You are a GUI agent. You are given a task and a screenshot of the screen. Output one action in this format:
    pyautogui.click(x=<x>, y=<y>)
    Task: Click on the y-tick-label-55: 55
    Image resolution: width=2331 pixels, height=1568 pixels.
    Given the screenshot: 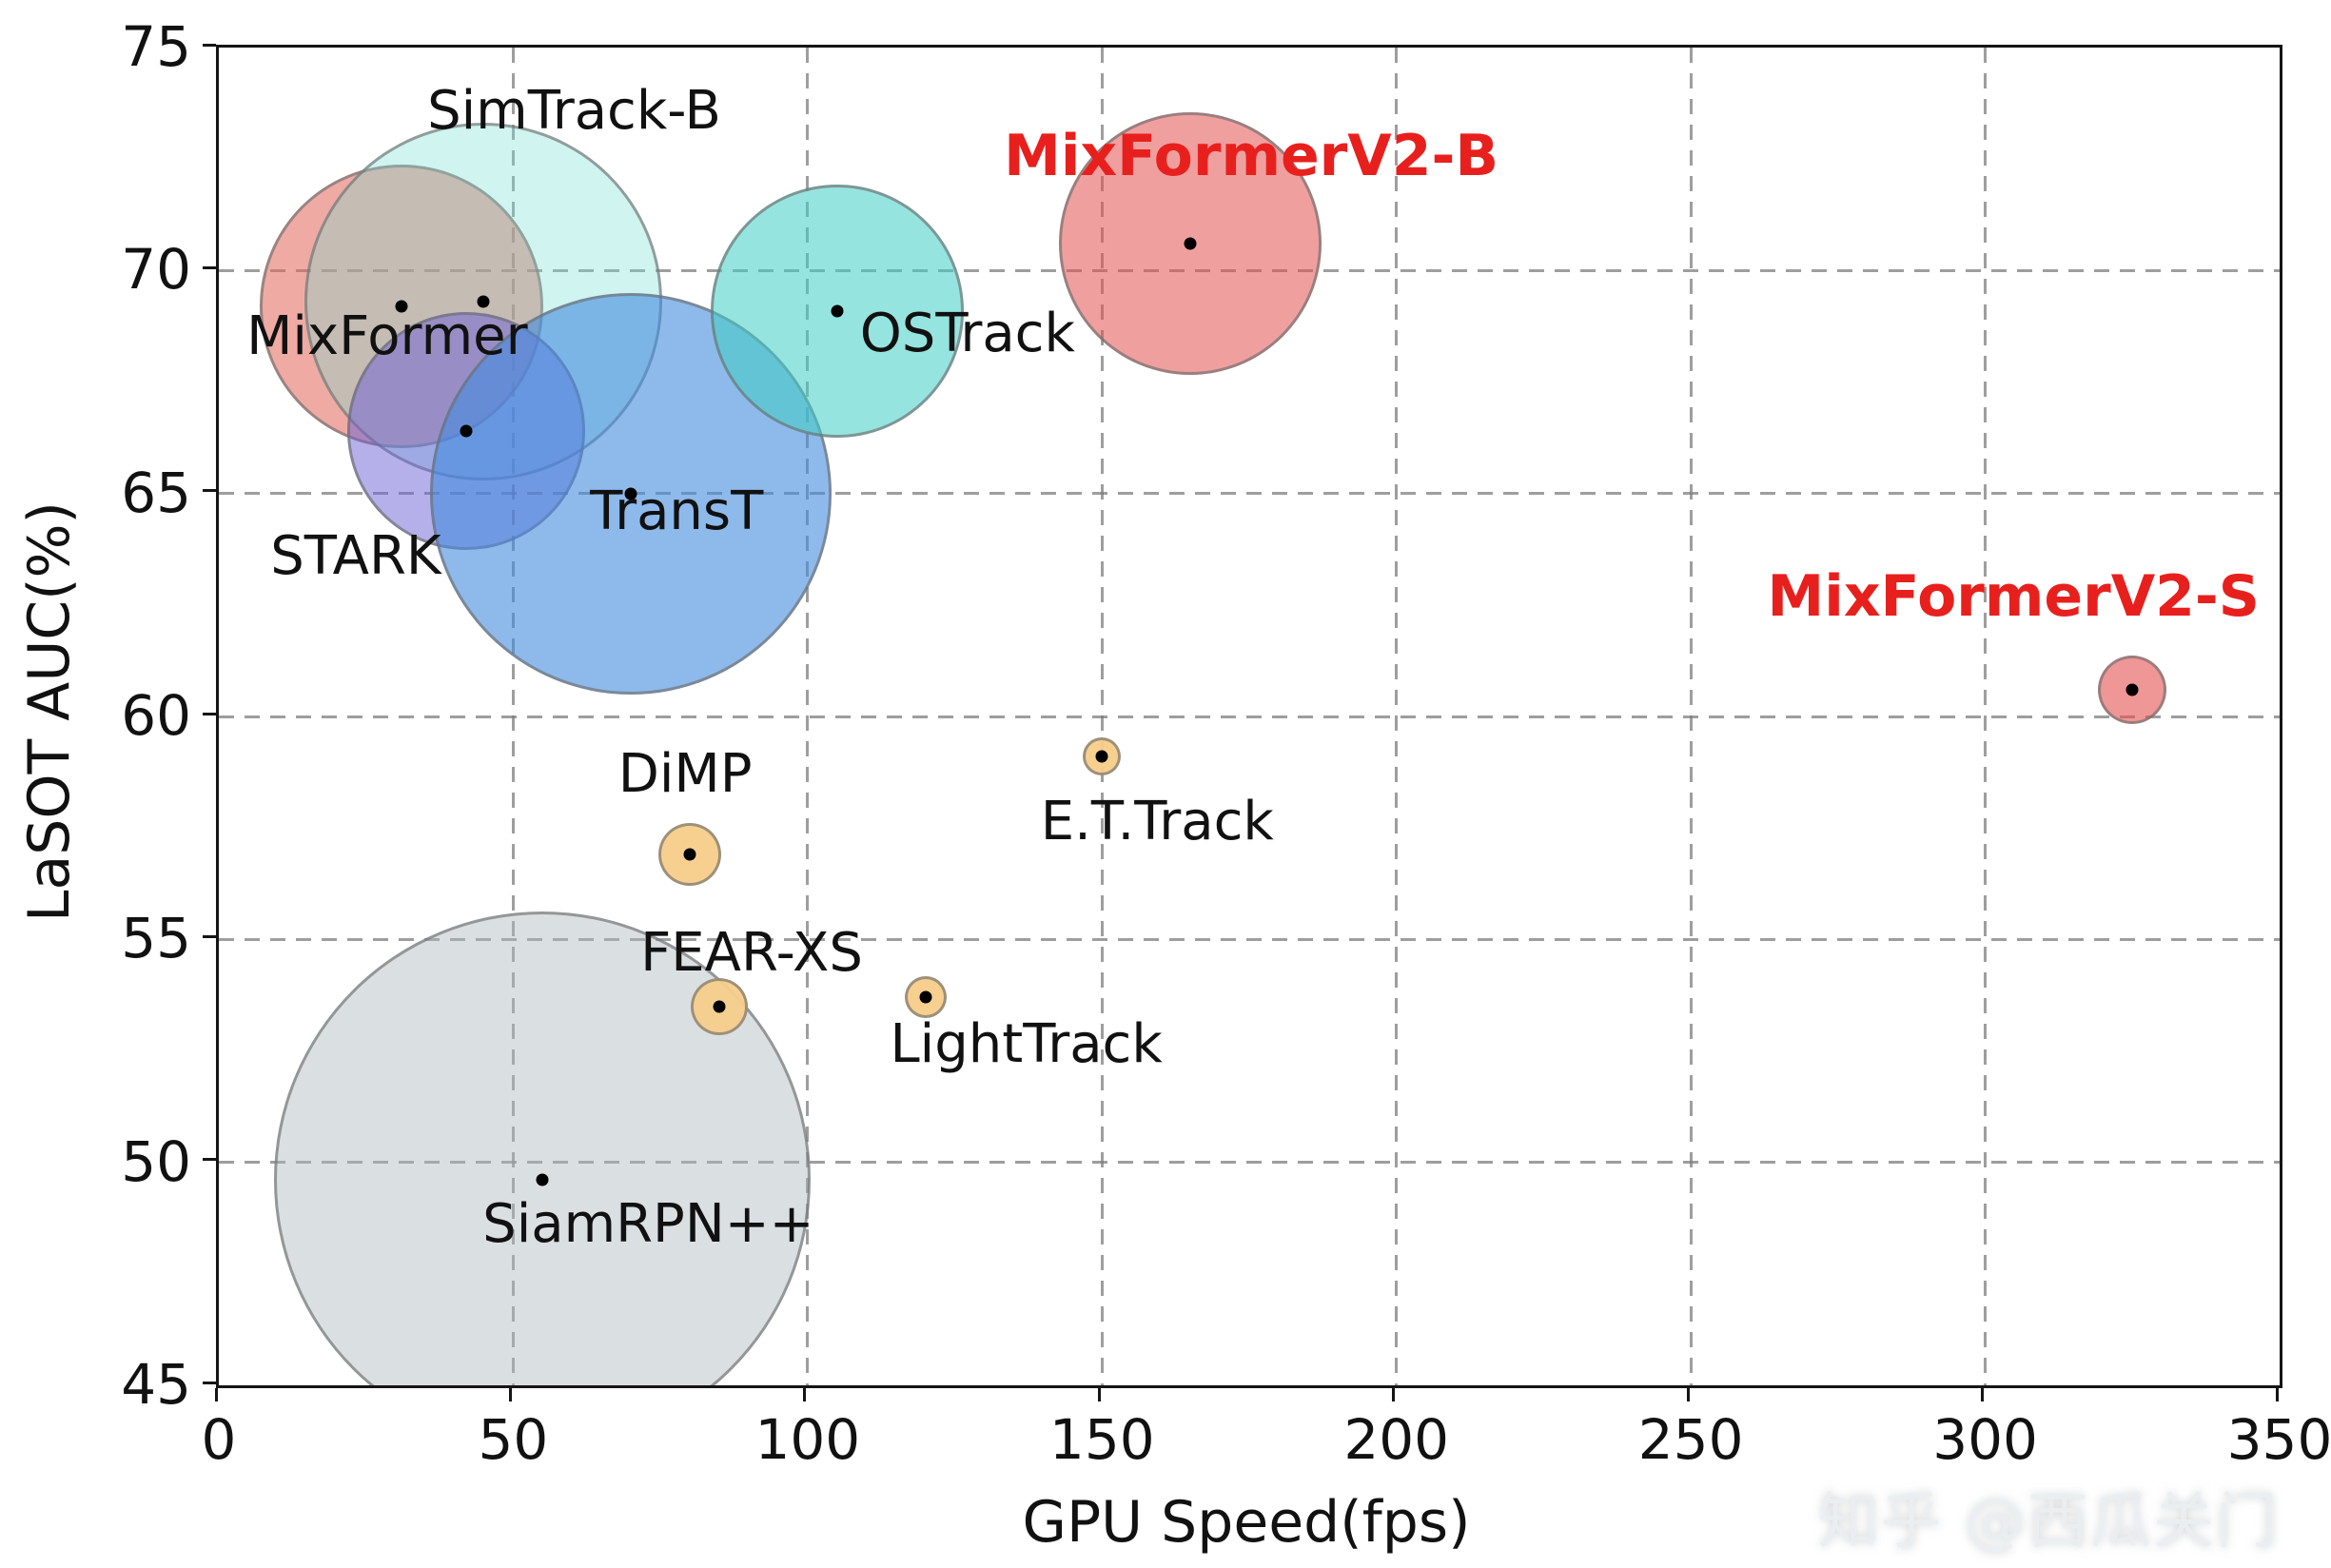 What is the action you would take?
    pyautogui.click(x=156, y=938)
    